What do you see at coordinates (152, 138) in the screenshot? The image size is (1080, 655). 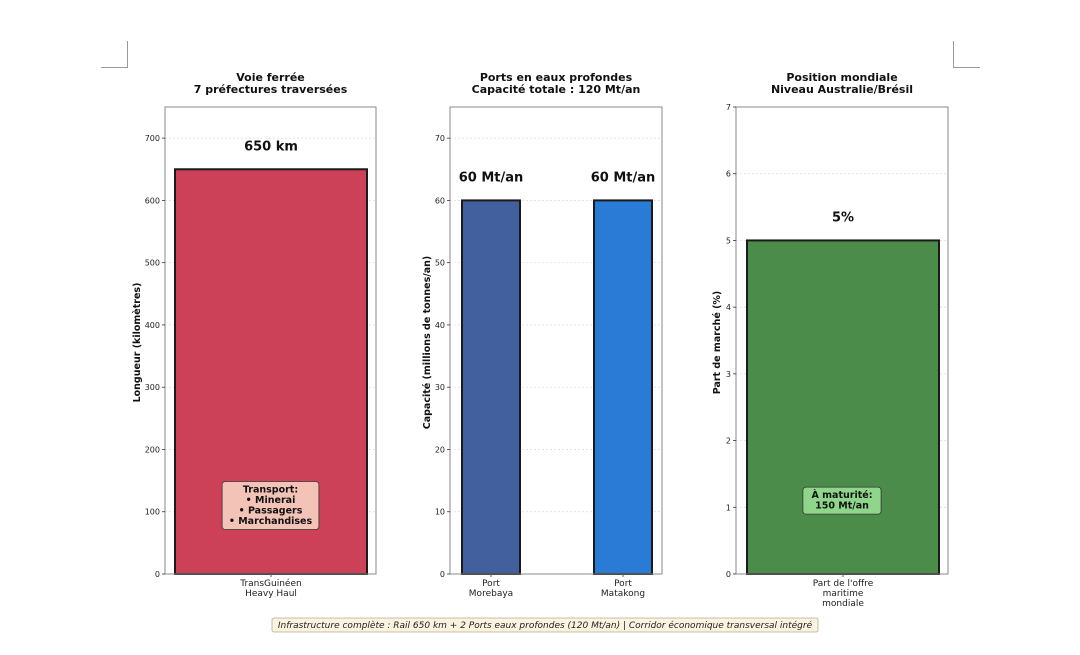 I see `y-tick-label: 700` at bounding box center [152, 138].